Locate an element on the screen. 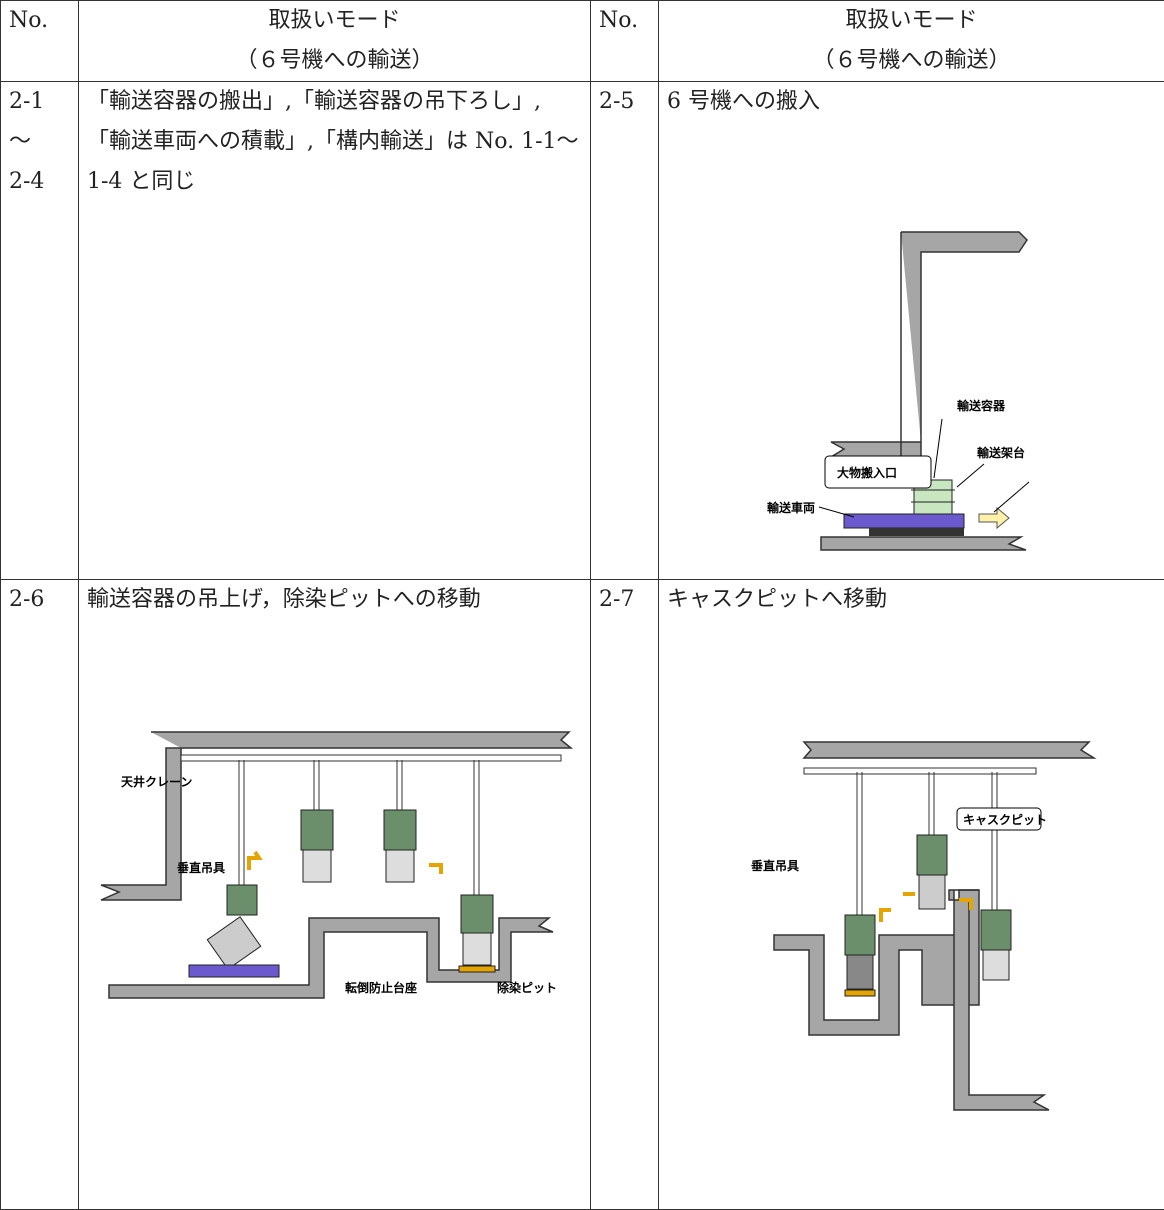 Image resolution: width=1164 pixels, height=1210 pixels. figure-label: 輸送車両 is located at coordinates (791, 507).